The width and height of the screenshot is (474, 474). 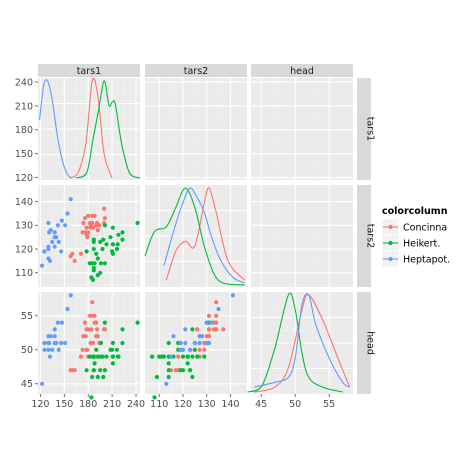 I want to click on x-tick-label: 210, so click(x=112, y=404).